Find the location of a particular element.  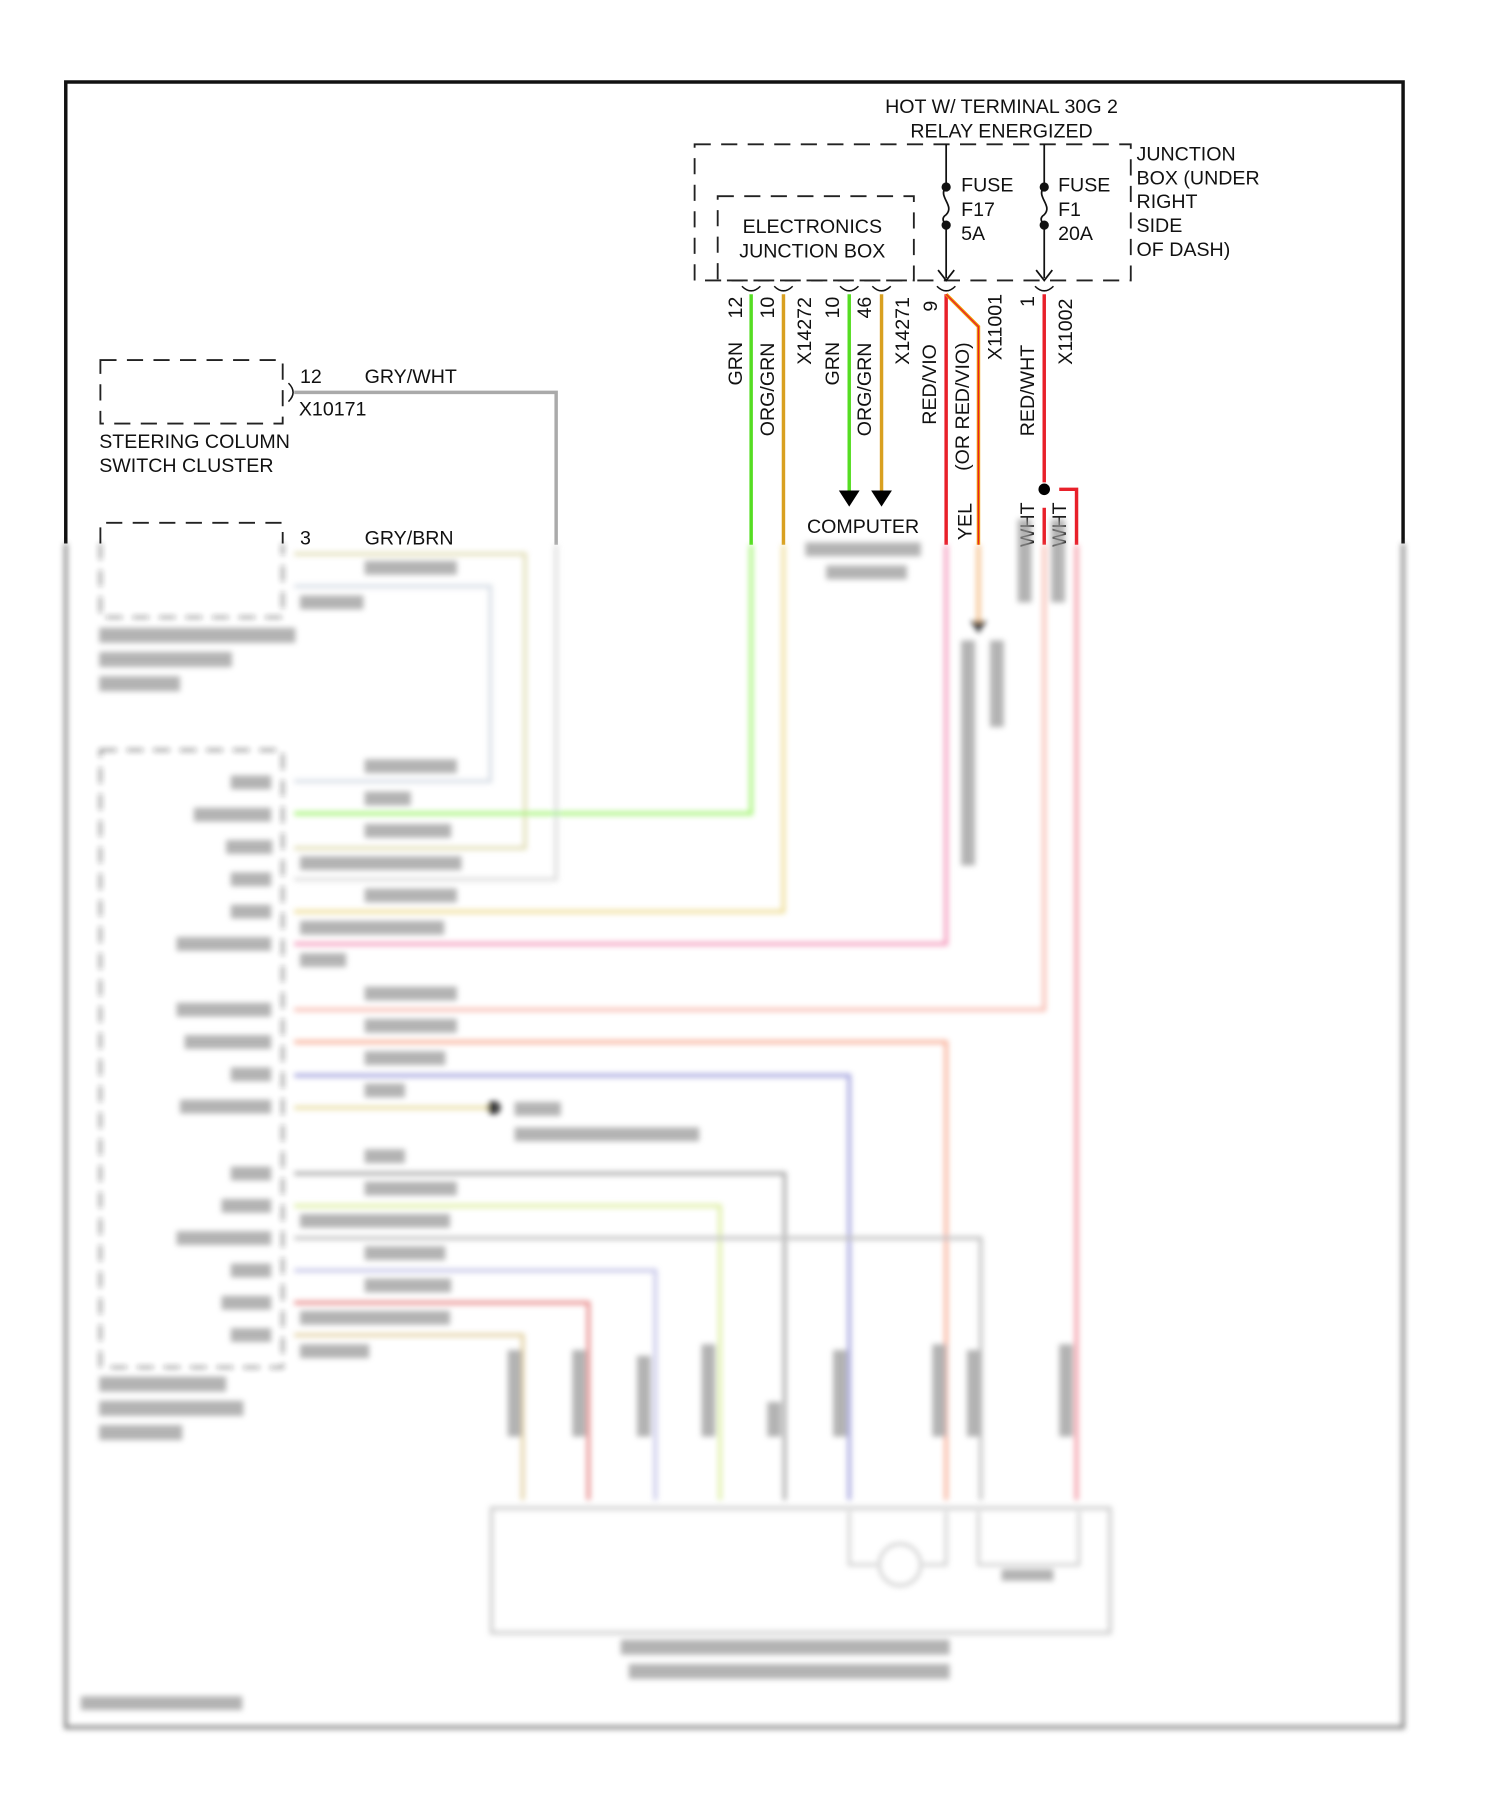

svg-text: 1 is located at coordinates (1028, 301).